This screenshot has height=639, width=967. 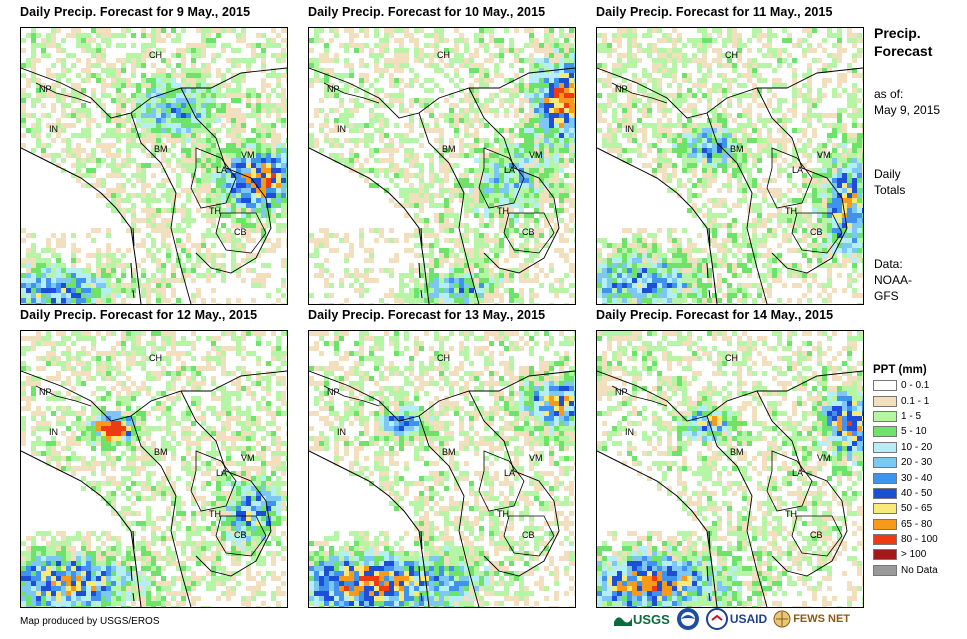 I want to click on legend-item: 40 - 50, so click(x=918, y=493).